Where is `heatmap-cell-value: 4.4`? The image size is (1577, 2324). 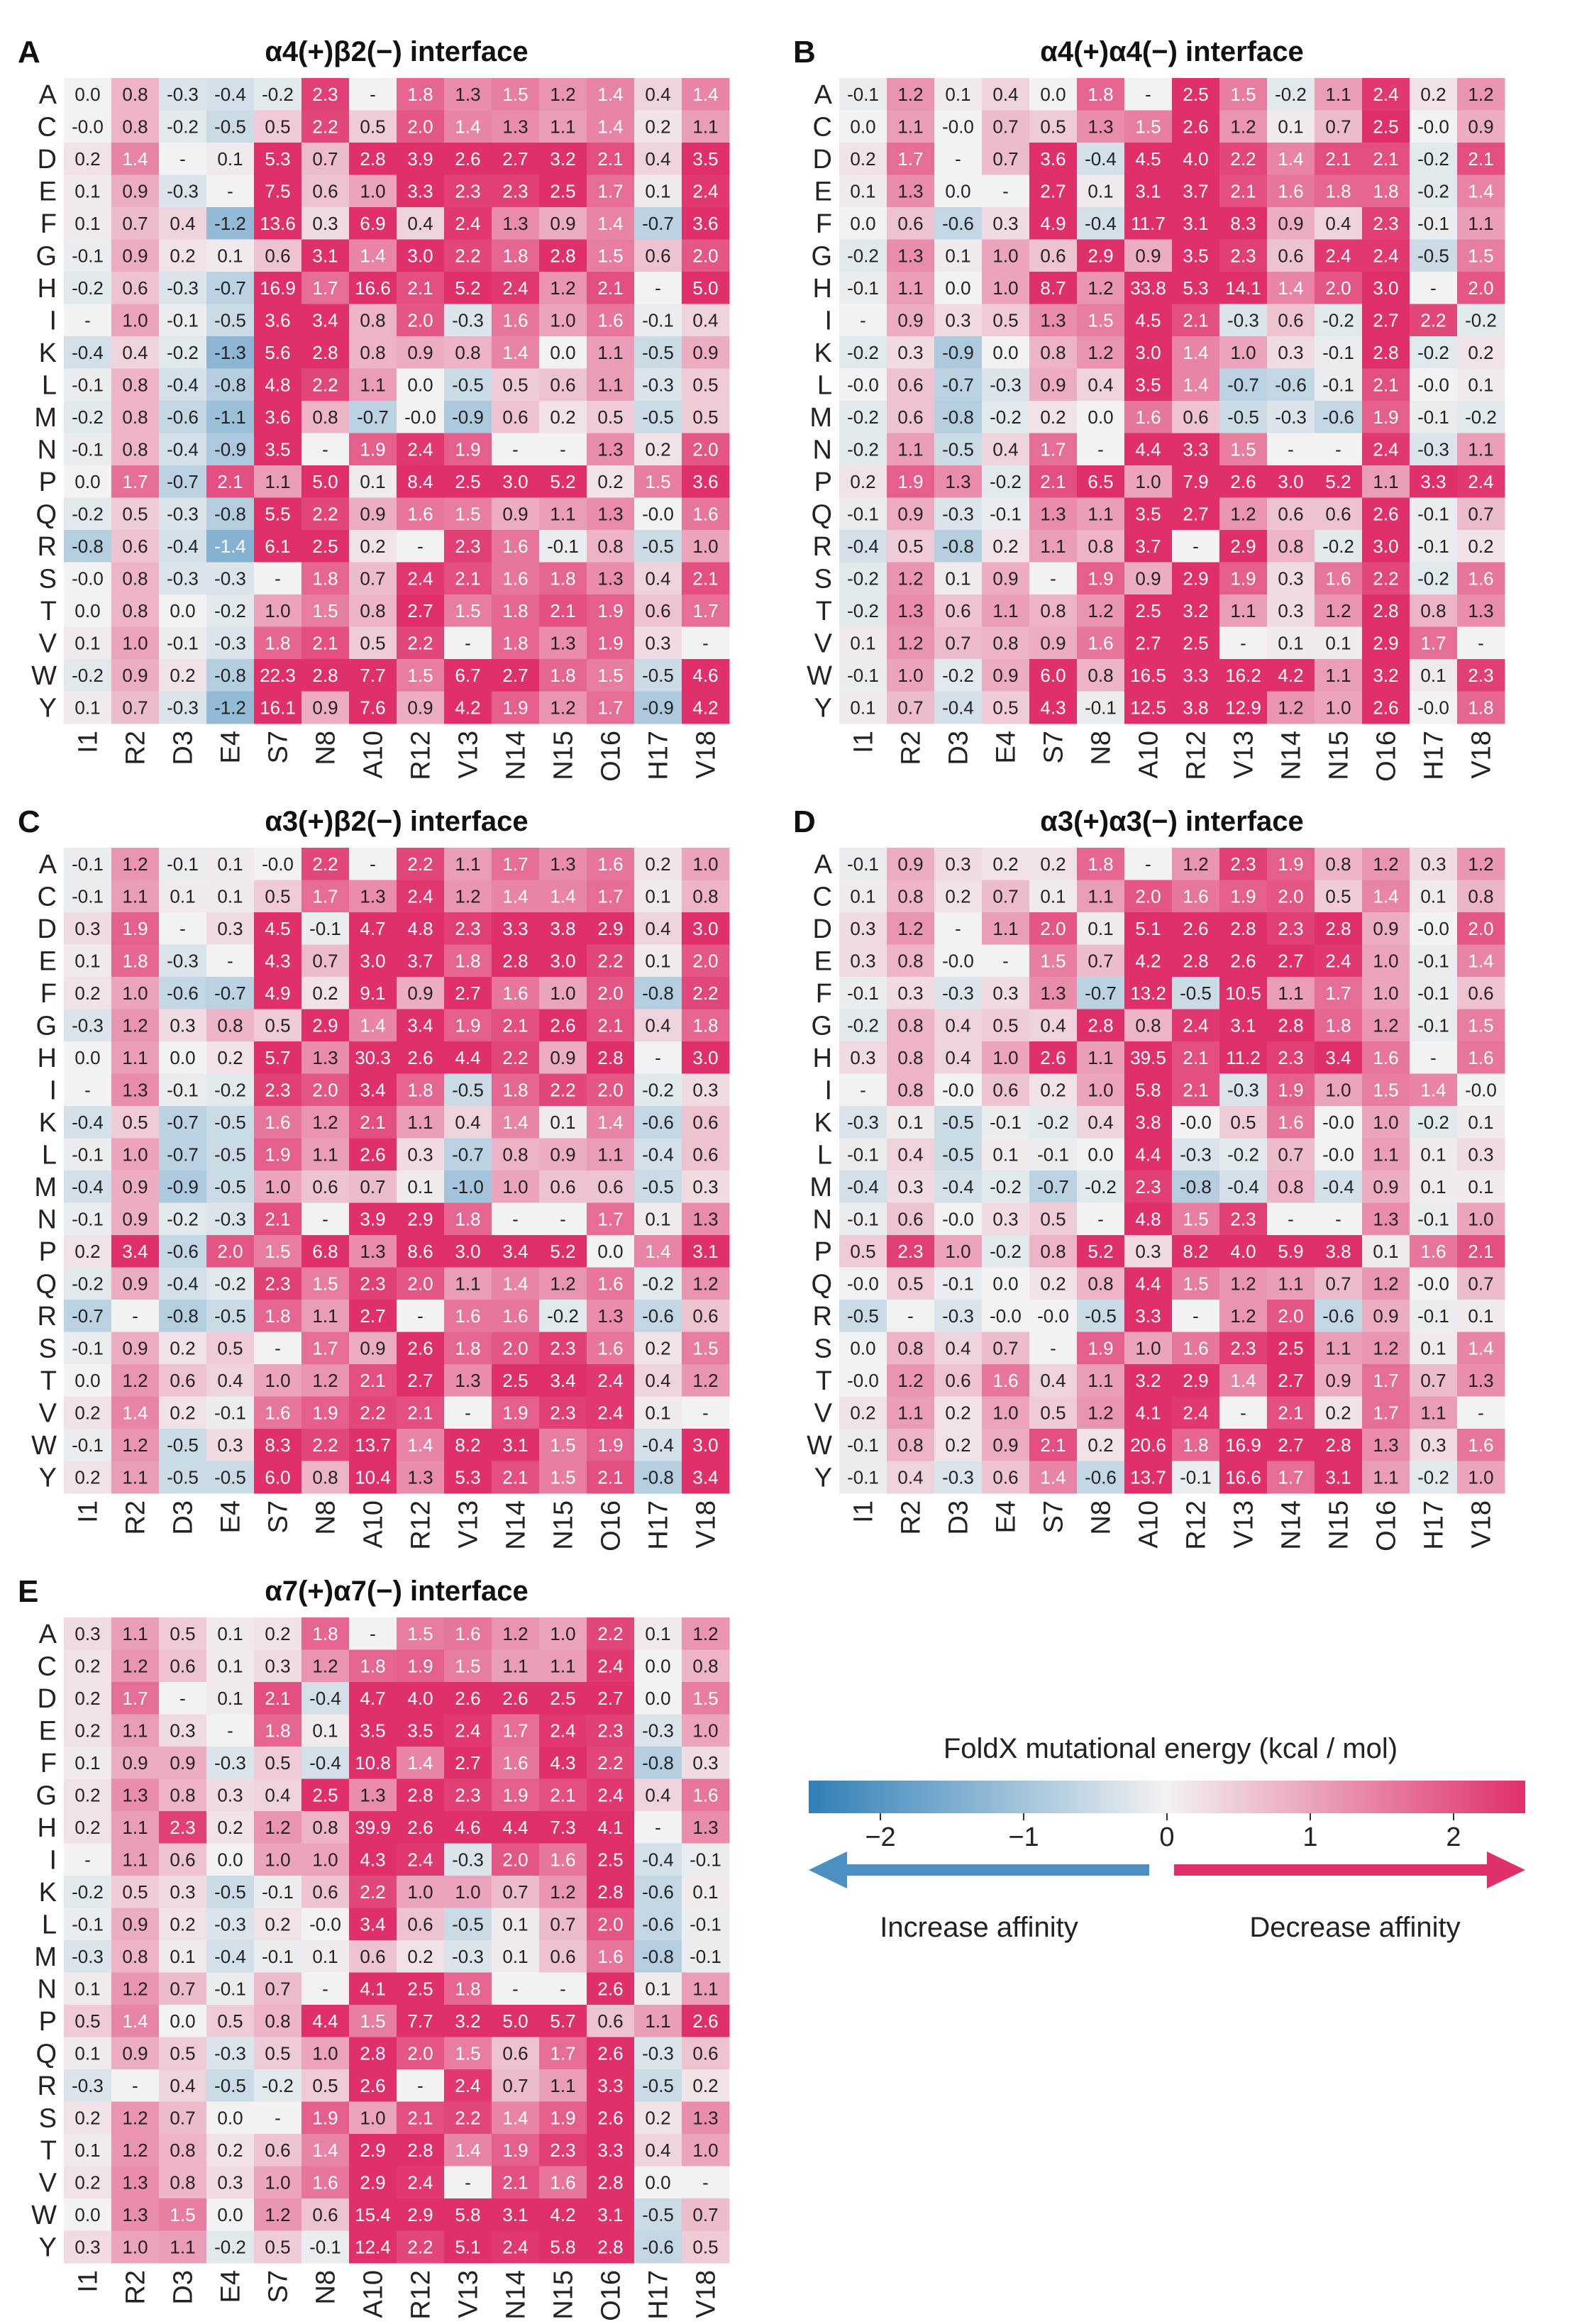
heatmap-cell-value: 4.4 is located at coordinates (1148, 449).